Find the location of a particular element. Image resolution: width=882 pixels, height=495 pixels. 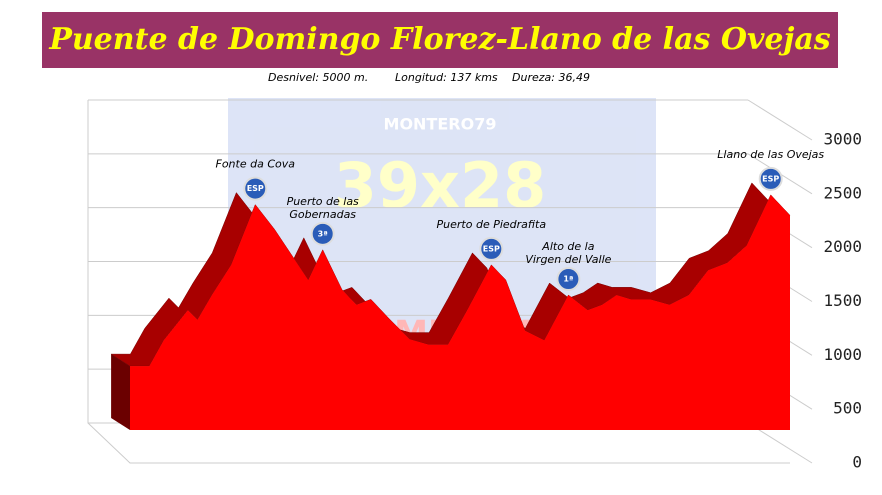

grid-line is located at coordinates (780, 120).